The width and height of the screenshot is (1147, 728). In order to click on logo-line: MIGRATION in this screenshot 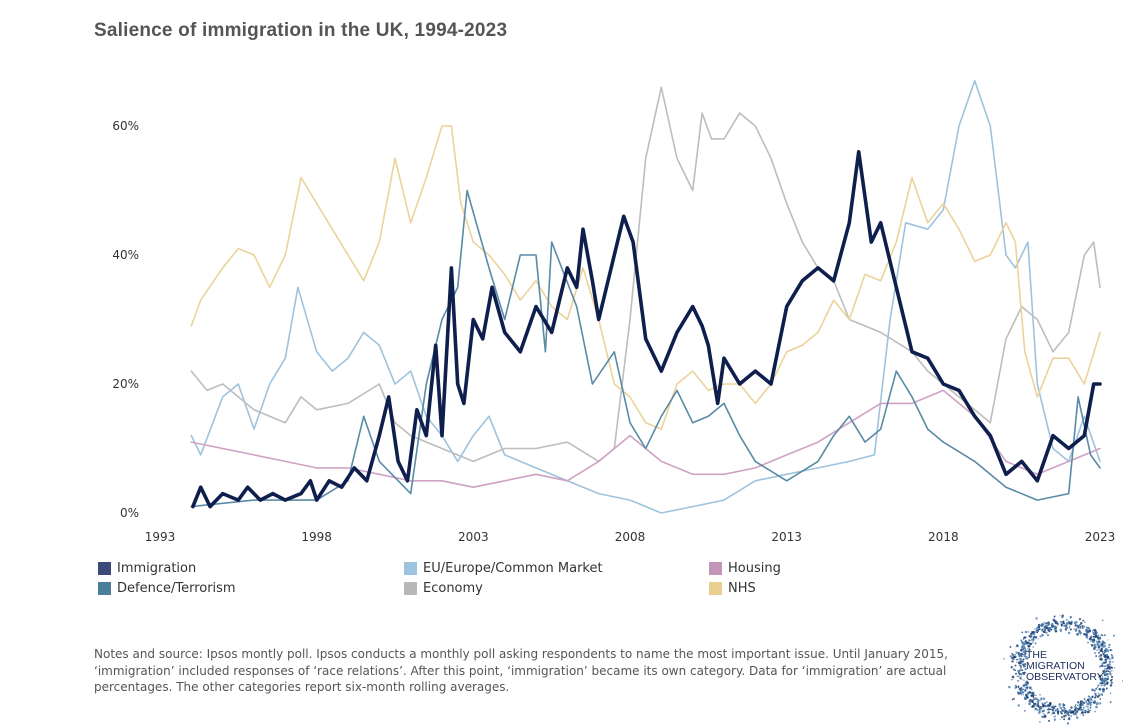, I will do `click(1055, 666)`.